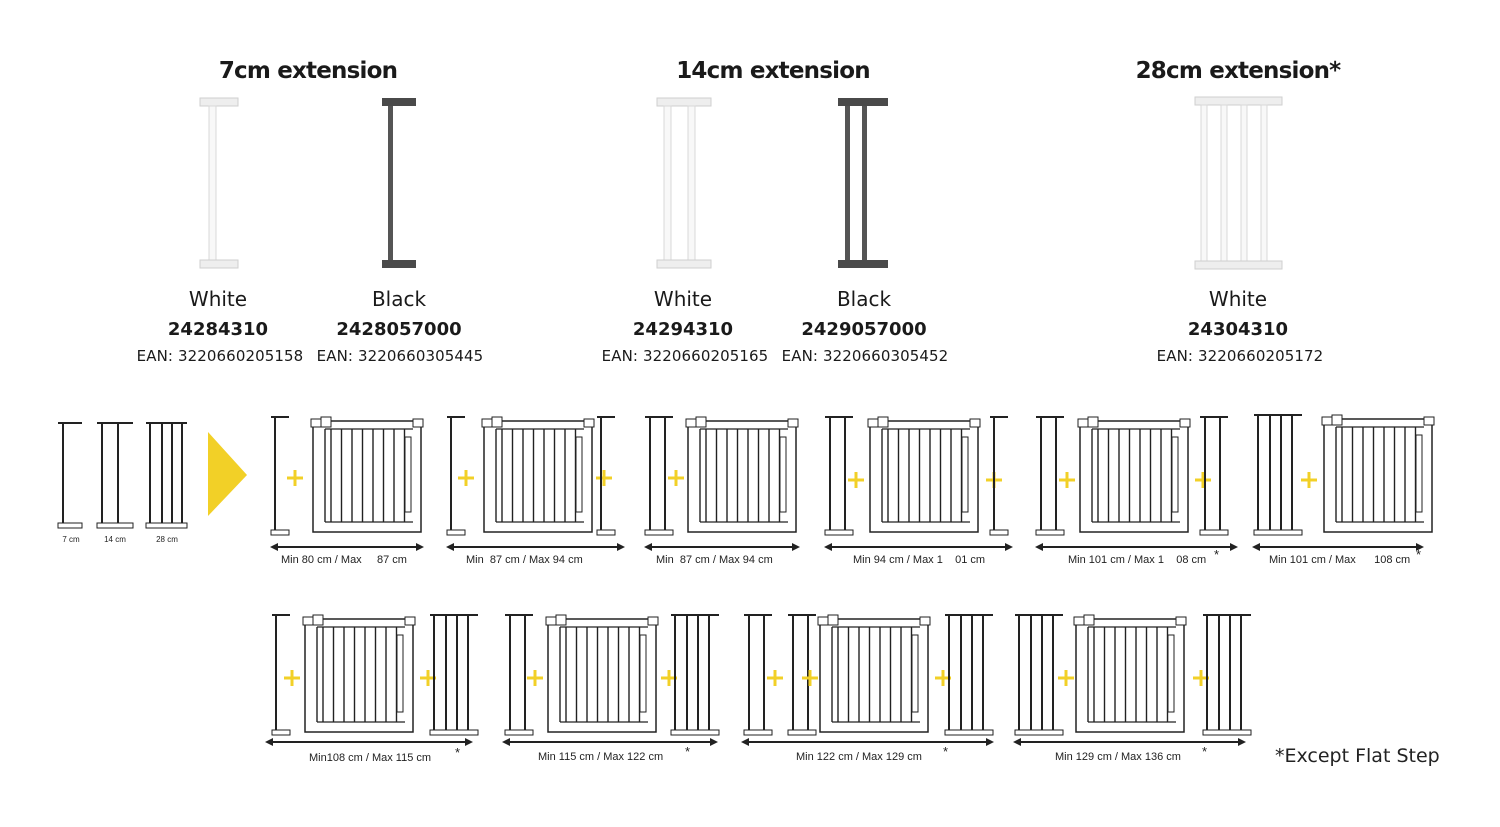  I want to click on variant-code: 24304310, so click(1238, 329).